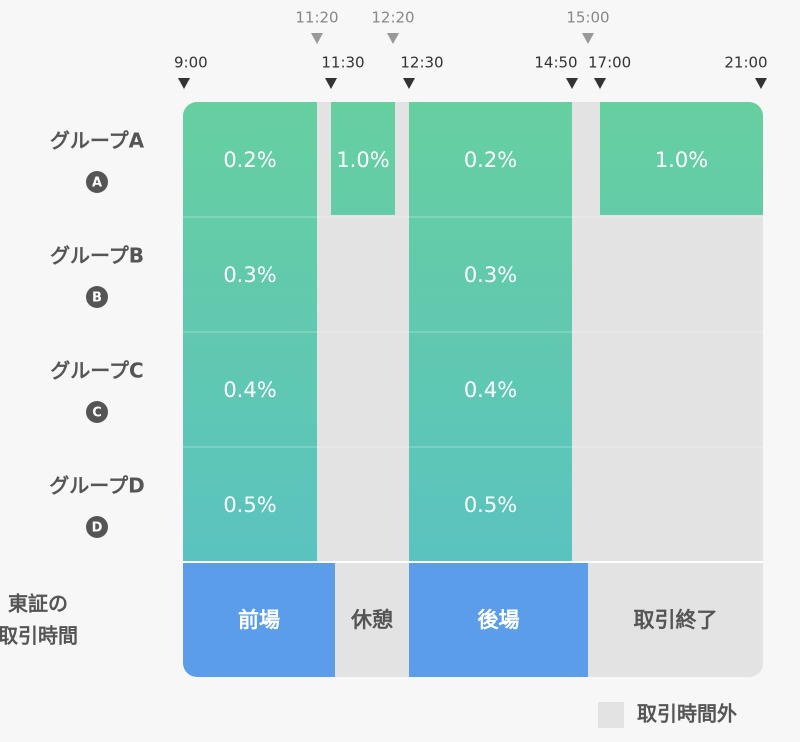  What do you see at coordinates (96, 371) in the screenshot?
I see `group-label: グループC` at bounding box center [96, 371].